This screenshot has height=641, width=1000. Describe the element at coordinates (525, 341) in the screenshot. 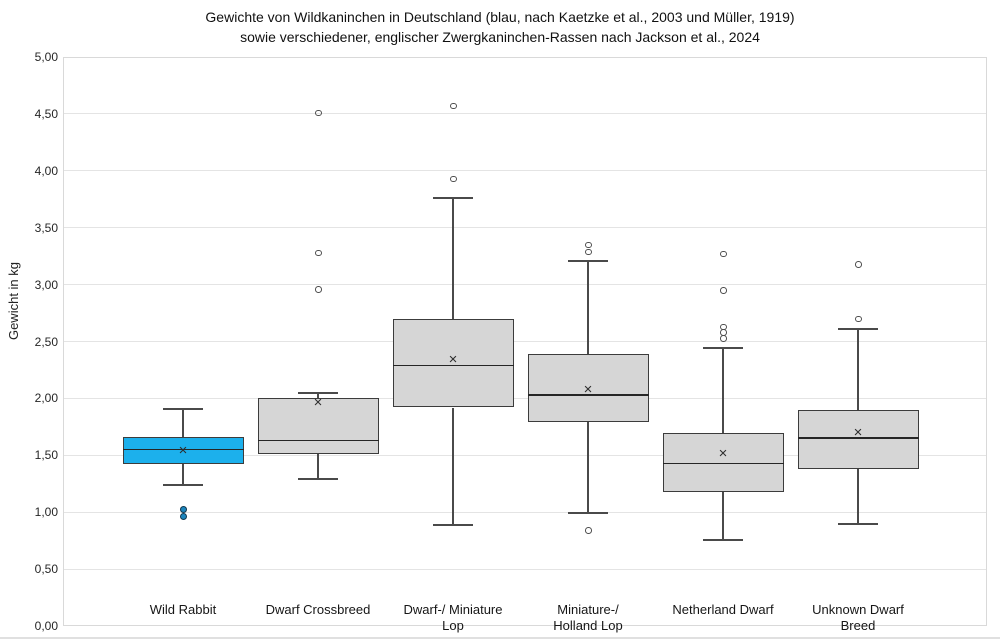

I see `gridline-2,50` at that location.